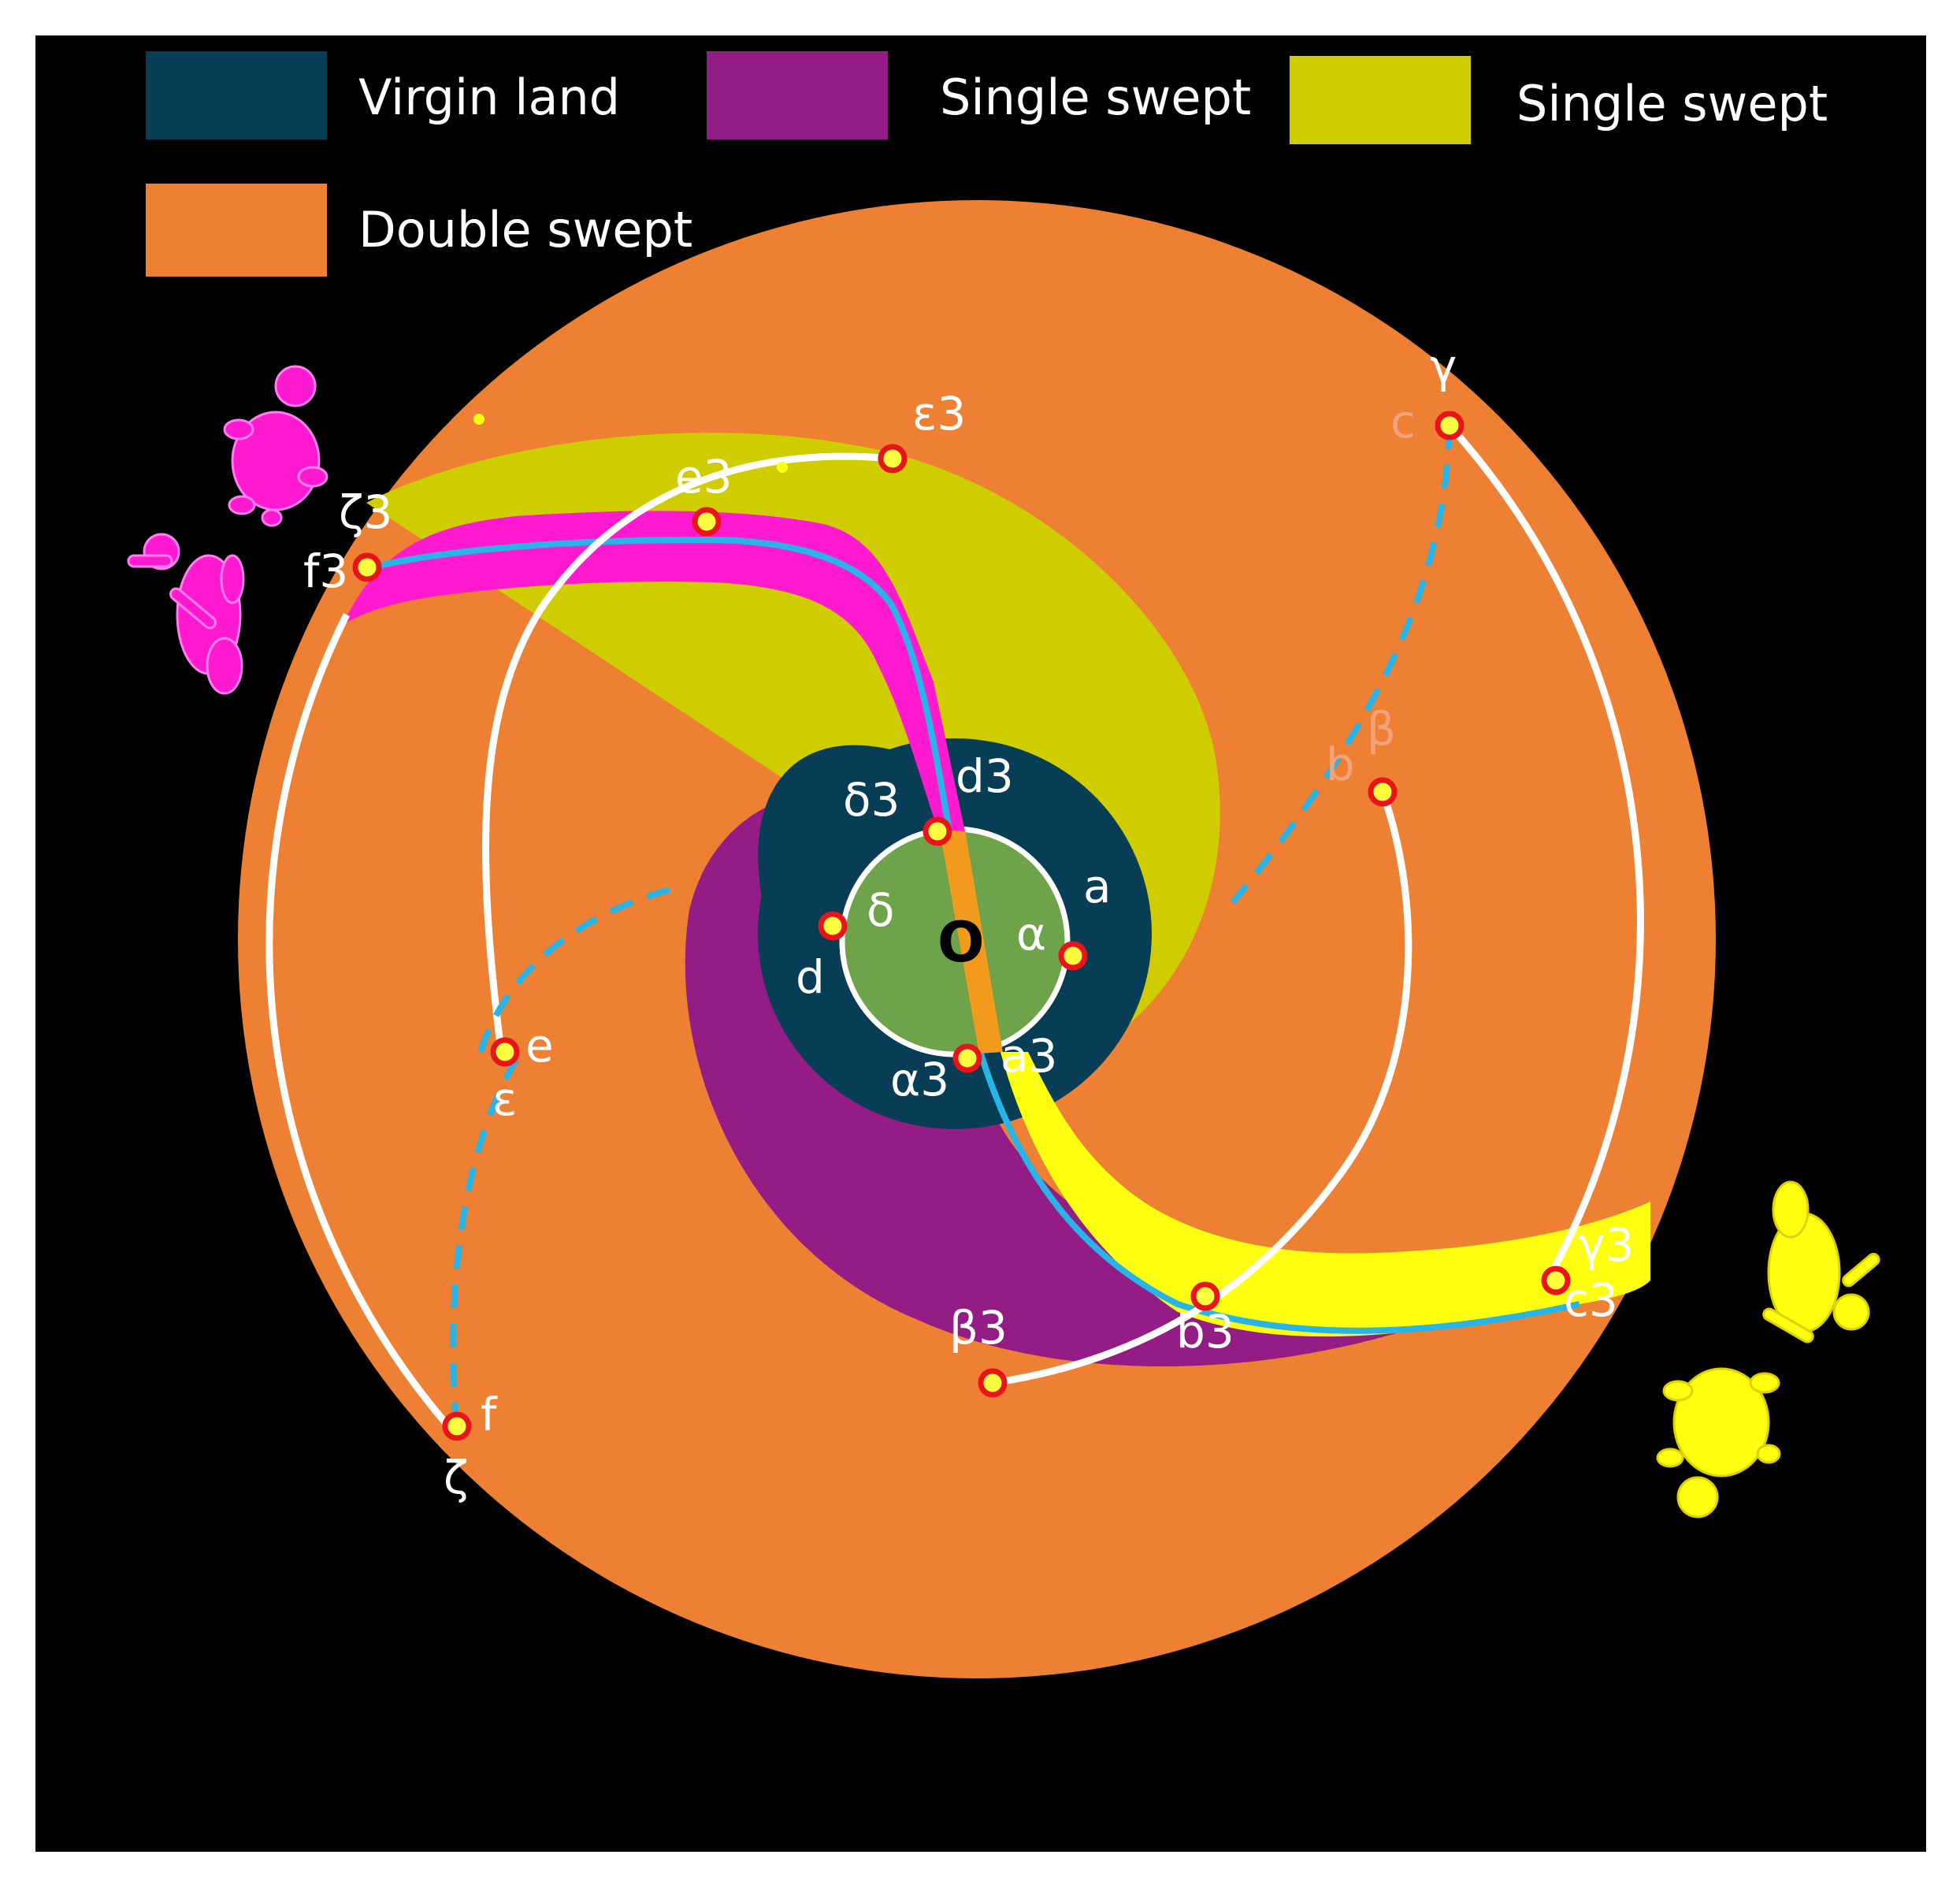  I want to click on point-c, so click(1449, 425).